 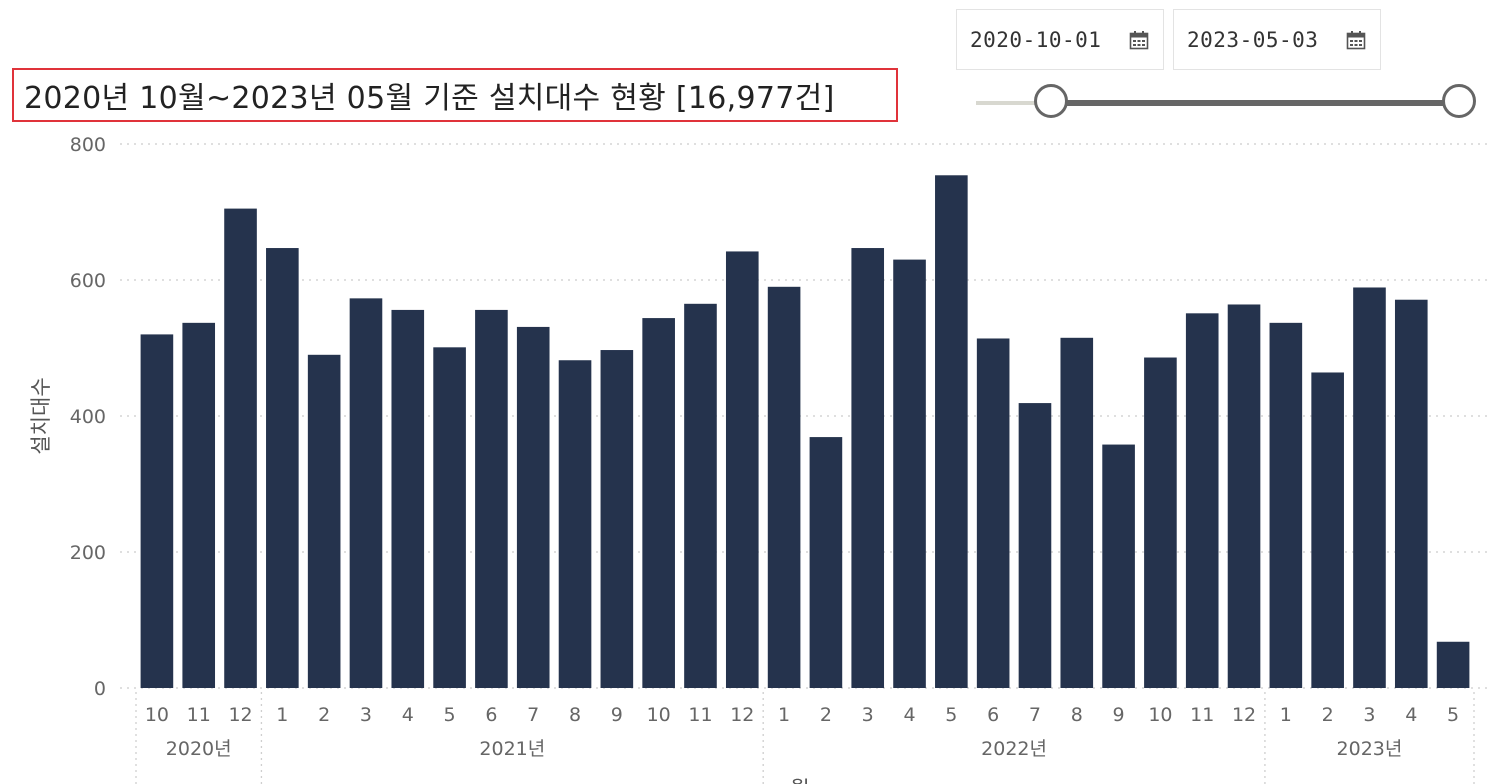 I want to click on slider-track-active, so click(x=1256, y=103).